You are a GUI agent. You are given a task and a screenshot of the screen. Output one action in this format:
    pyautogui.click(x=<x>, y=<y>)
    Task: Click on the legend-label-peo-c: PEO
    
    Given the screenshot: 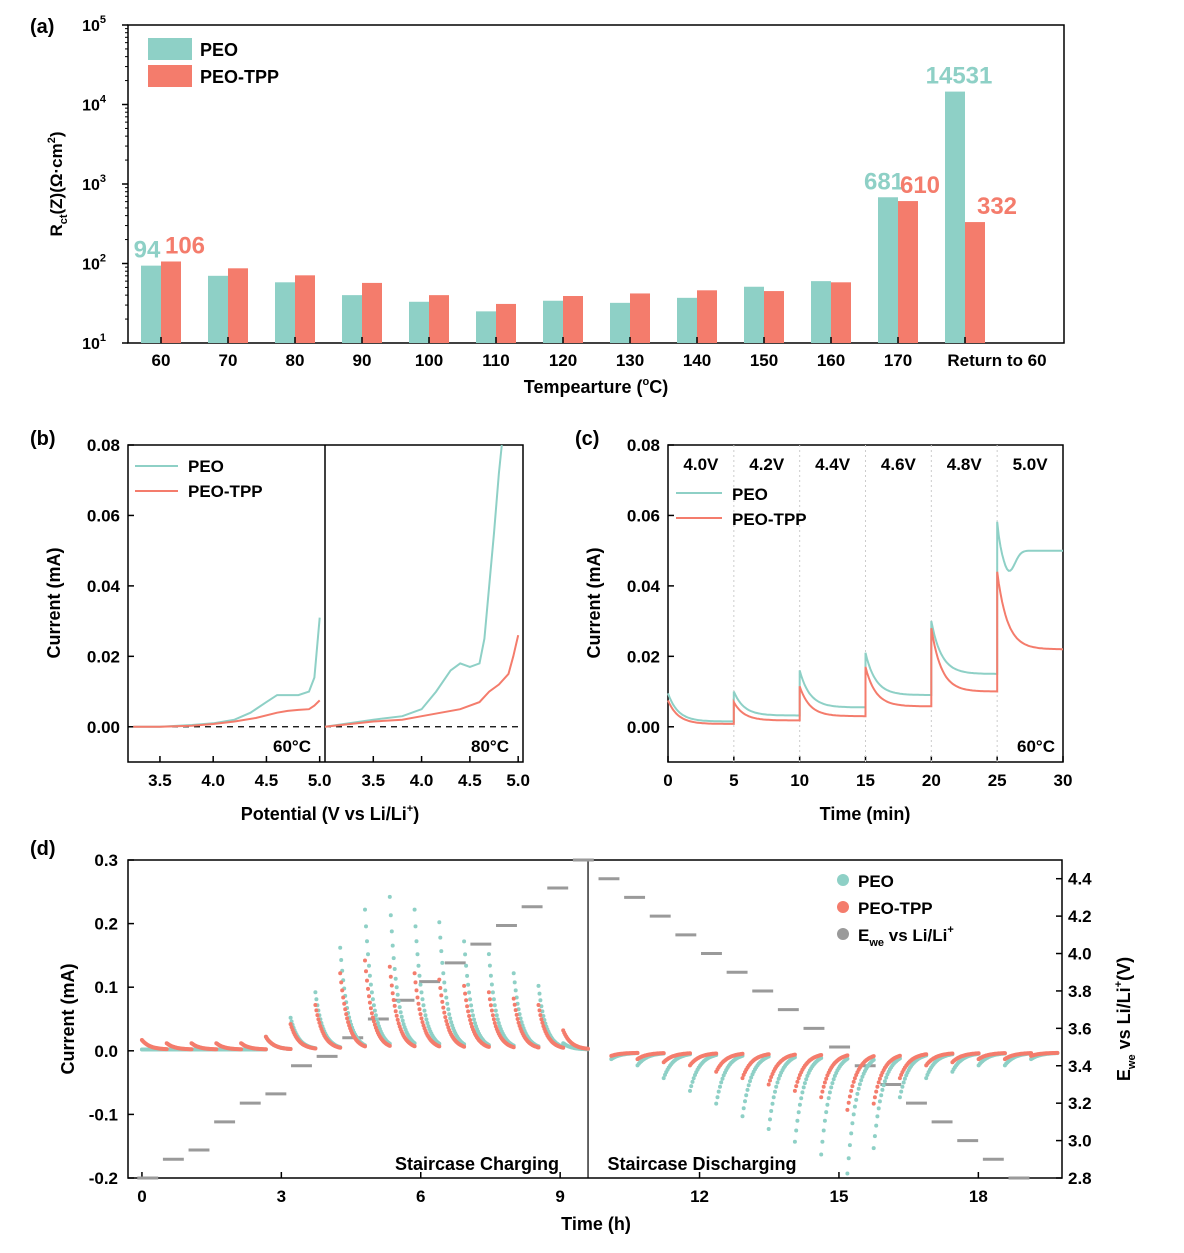 What is the action you would take?
    pyautogui.click(x=750, y=494)
    